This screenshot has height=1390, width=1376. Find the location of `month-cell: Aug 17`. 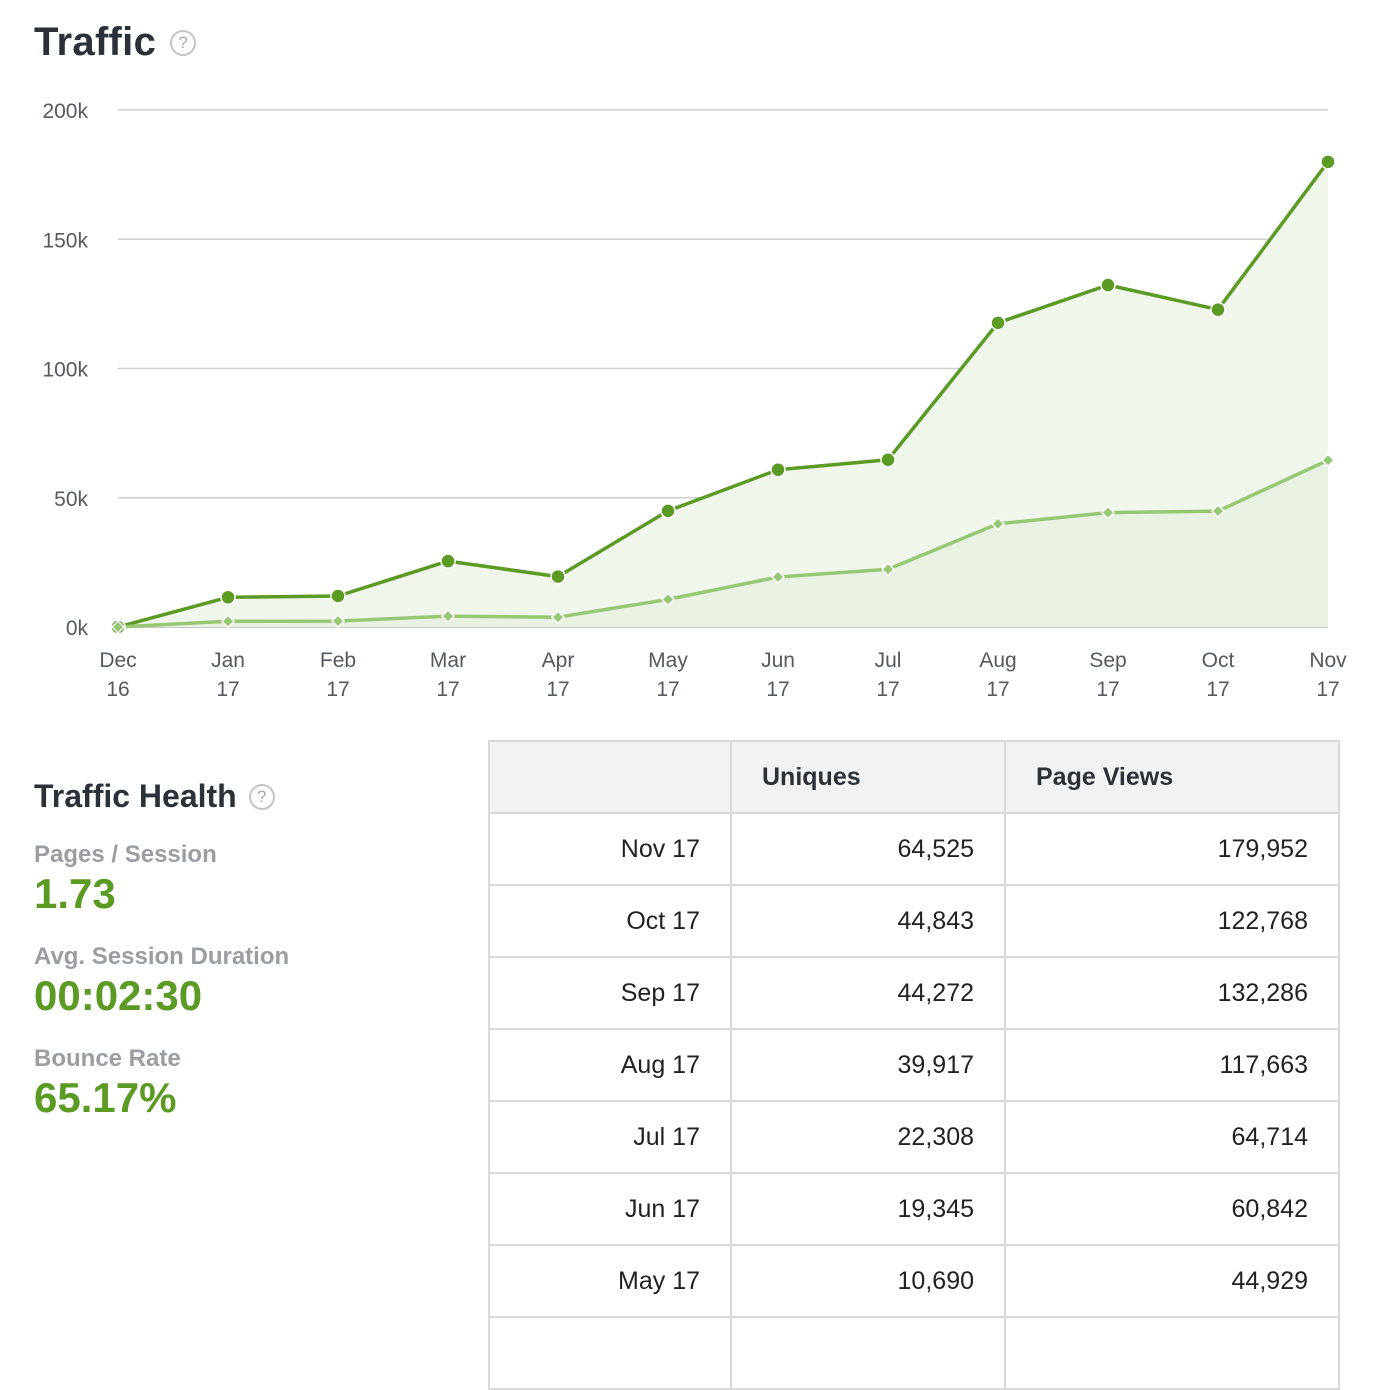

month-cell: Aug 17 is located at coordinates (610, 1065).